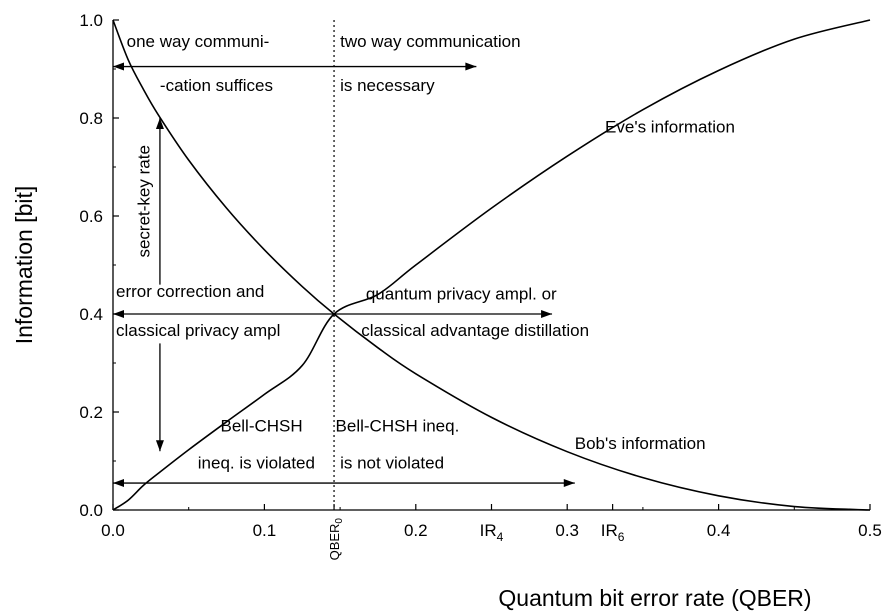 This screenshot has height=613, width=890. Describe the element at coordinates (398, 426) in the screenshot. I see `annotation-text: Bell-CHSH ineq.` at that location.